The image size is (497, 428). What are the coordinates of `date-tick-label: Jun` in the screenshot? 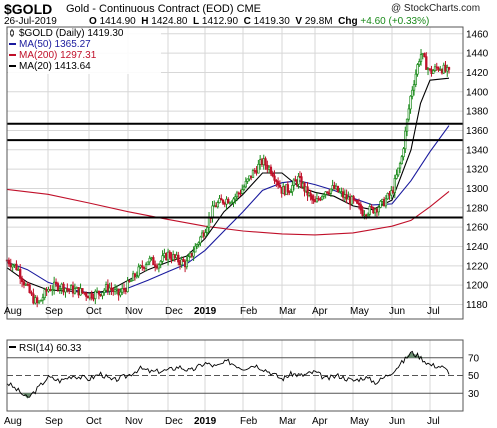 It's located at (397, 311).